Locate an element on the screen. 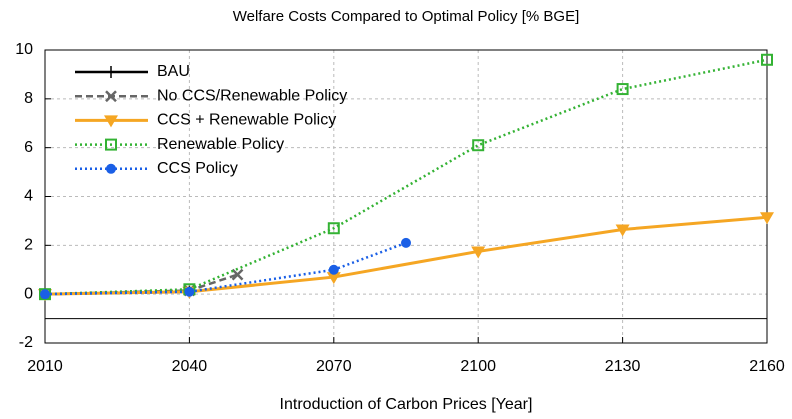 This screenshot has width=792, height=419. y-tick-label: -2 is located at coordinates (26, 342).